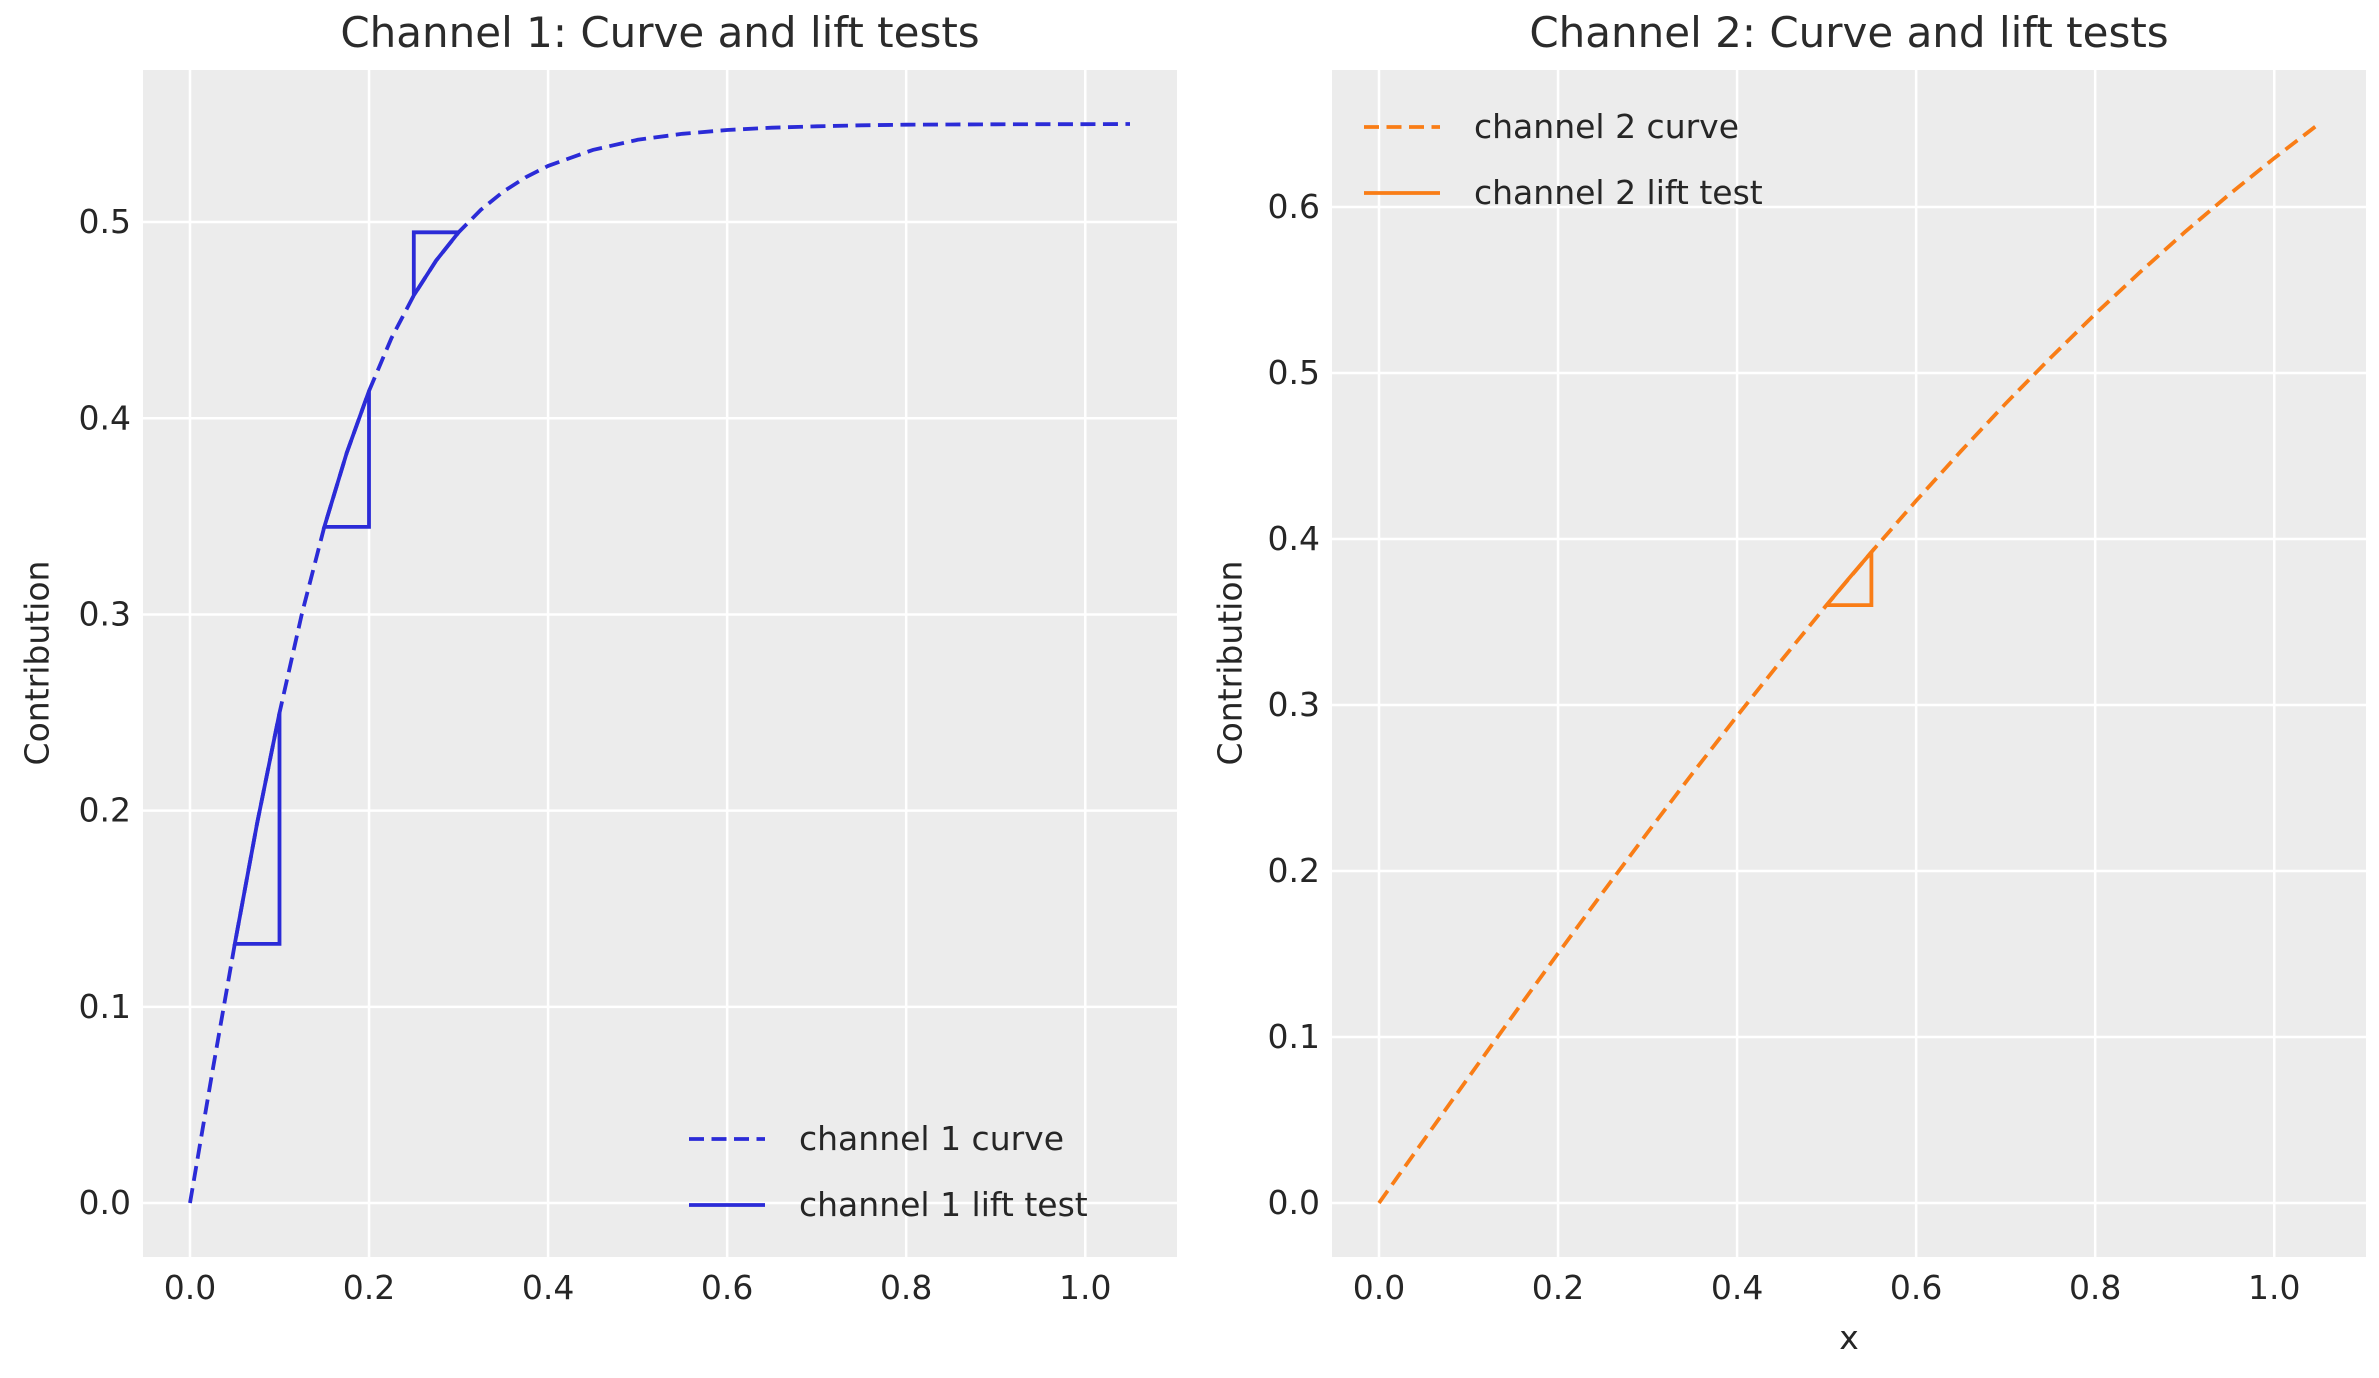  I want to click on legend-label: channel 1 lift test, so click(943, 1204).